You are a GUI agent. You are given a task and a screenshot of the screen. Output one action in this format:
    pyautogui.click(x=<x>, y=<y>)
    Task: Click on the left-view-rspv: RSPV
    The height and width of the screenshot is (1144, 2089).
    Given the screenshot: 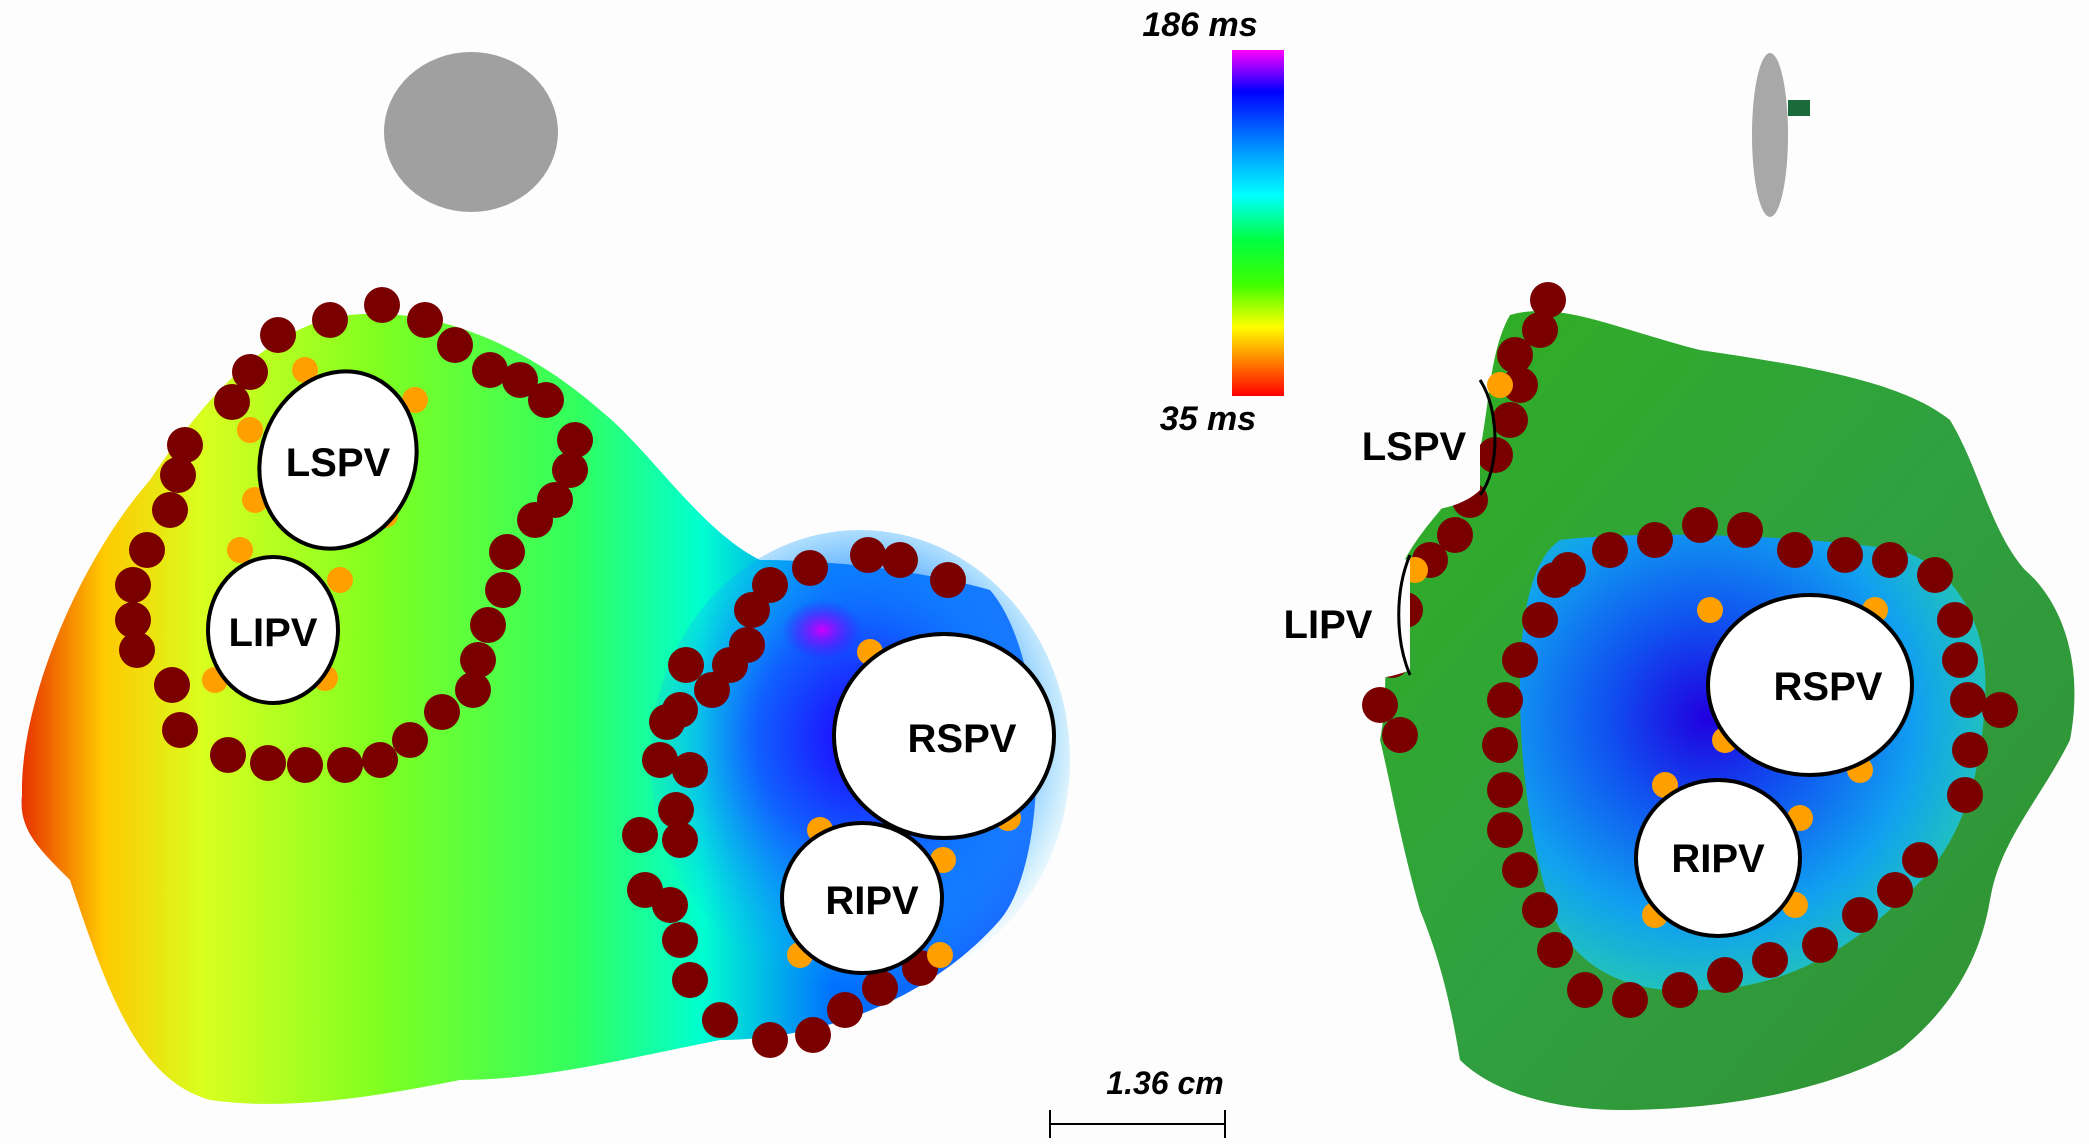 What is the action you would take?
    pyautogui.click(x=944, y=736)
    